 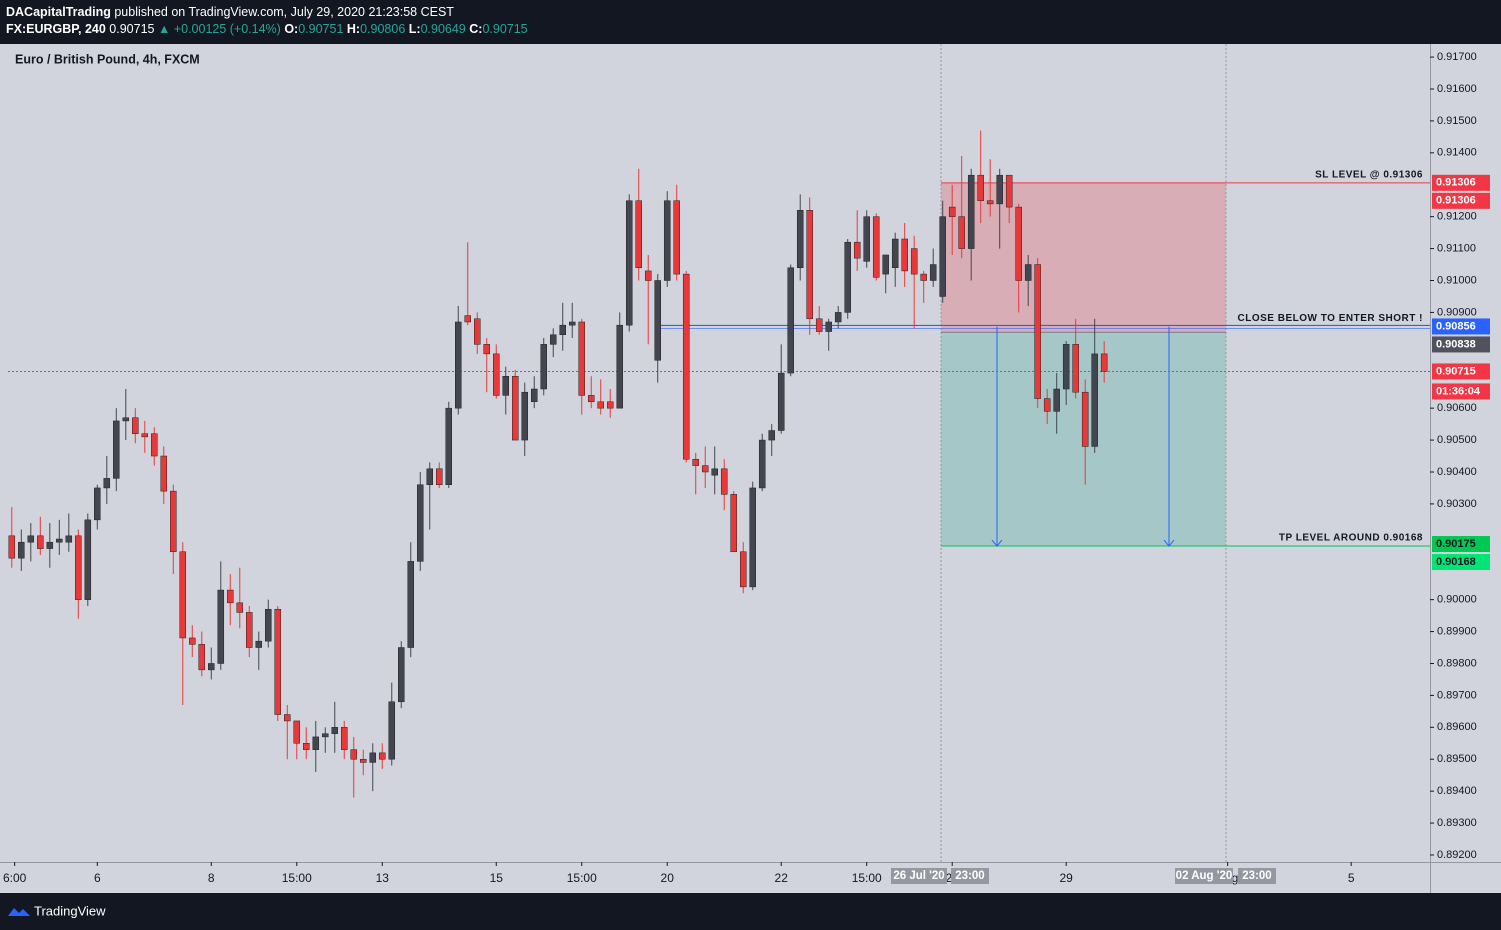 What do you see at coordinates (782, 878) in the screenshot?
I see `x-tick-label: 22` at bounding box center [782, 878].